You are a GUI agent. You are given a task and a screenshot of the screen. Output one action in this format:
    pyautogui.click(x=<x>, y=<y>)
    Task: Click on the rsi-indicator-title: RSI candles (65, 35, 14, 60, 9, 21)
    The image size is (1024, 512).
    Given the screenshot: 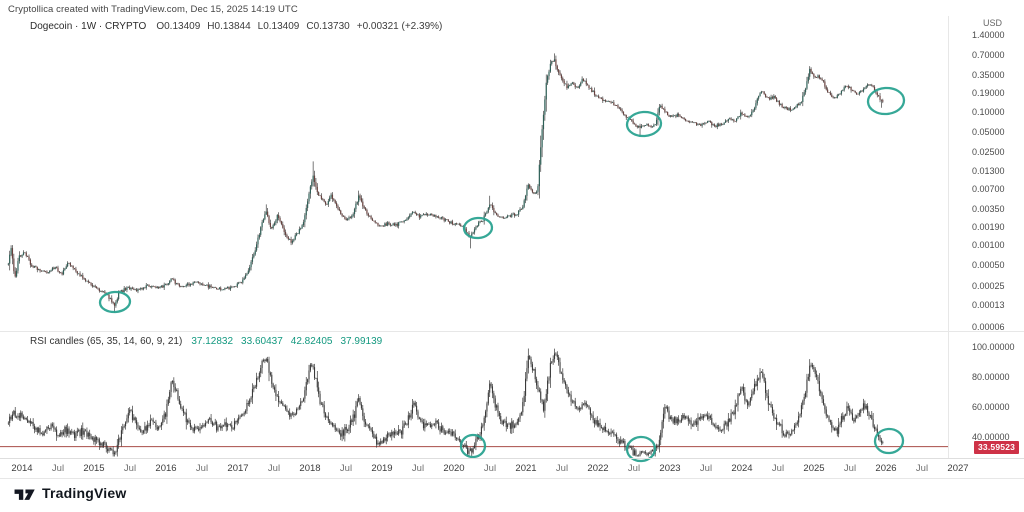 What is the action you would take?
    pyautogui.click(x=106, y=341)
    